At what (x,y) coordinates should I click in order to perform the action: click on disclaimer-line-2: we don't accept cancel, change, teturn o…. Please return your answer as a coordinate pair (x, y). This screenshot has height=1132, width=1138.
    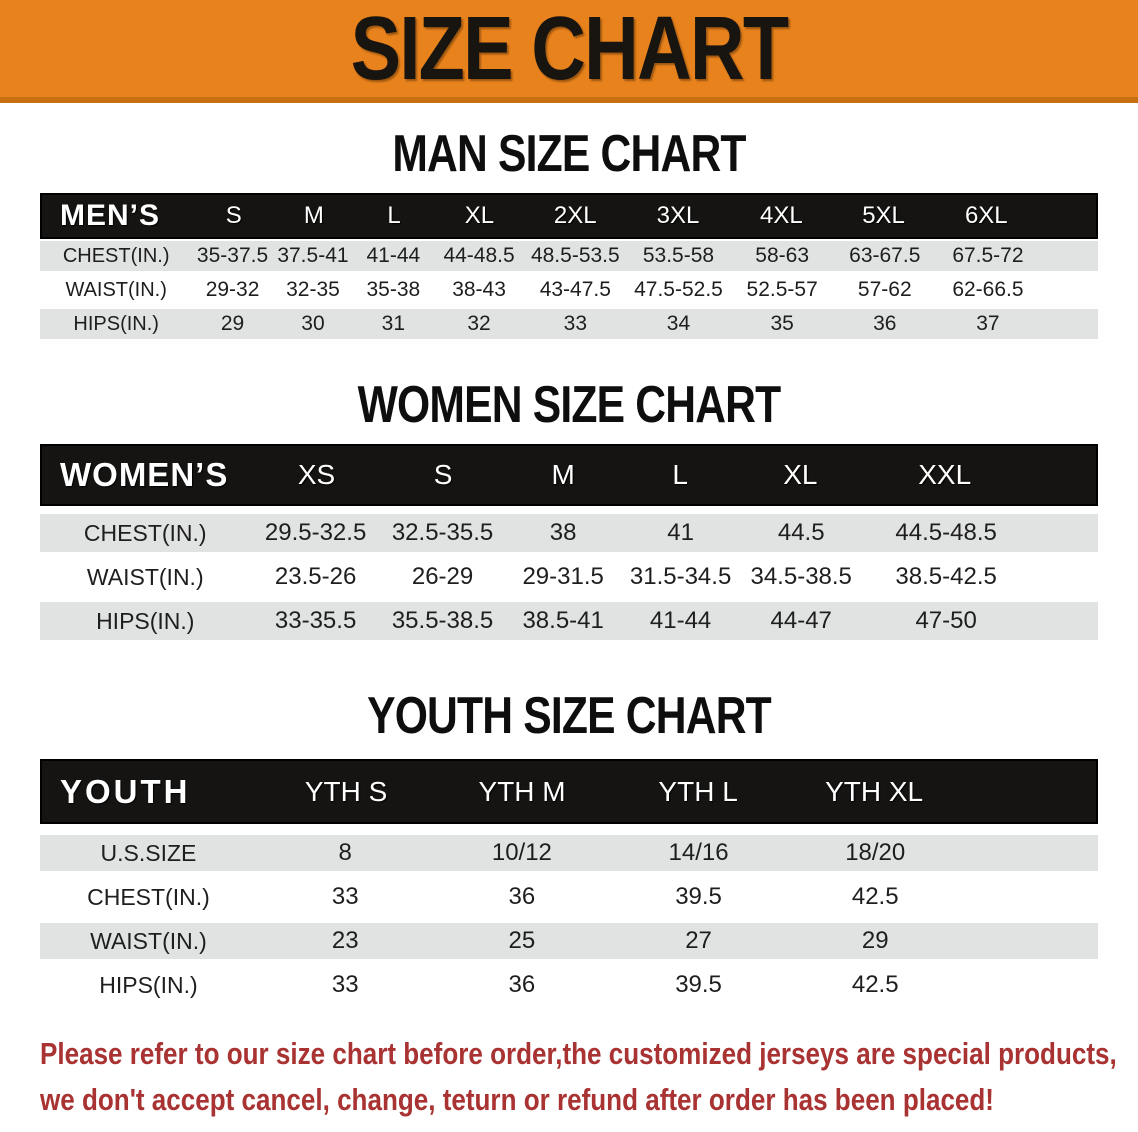
    Looking at the image, I should click on (517, 1099).